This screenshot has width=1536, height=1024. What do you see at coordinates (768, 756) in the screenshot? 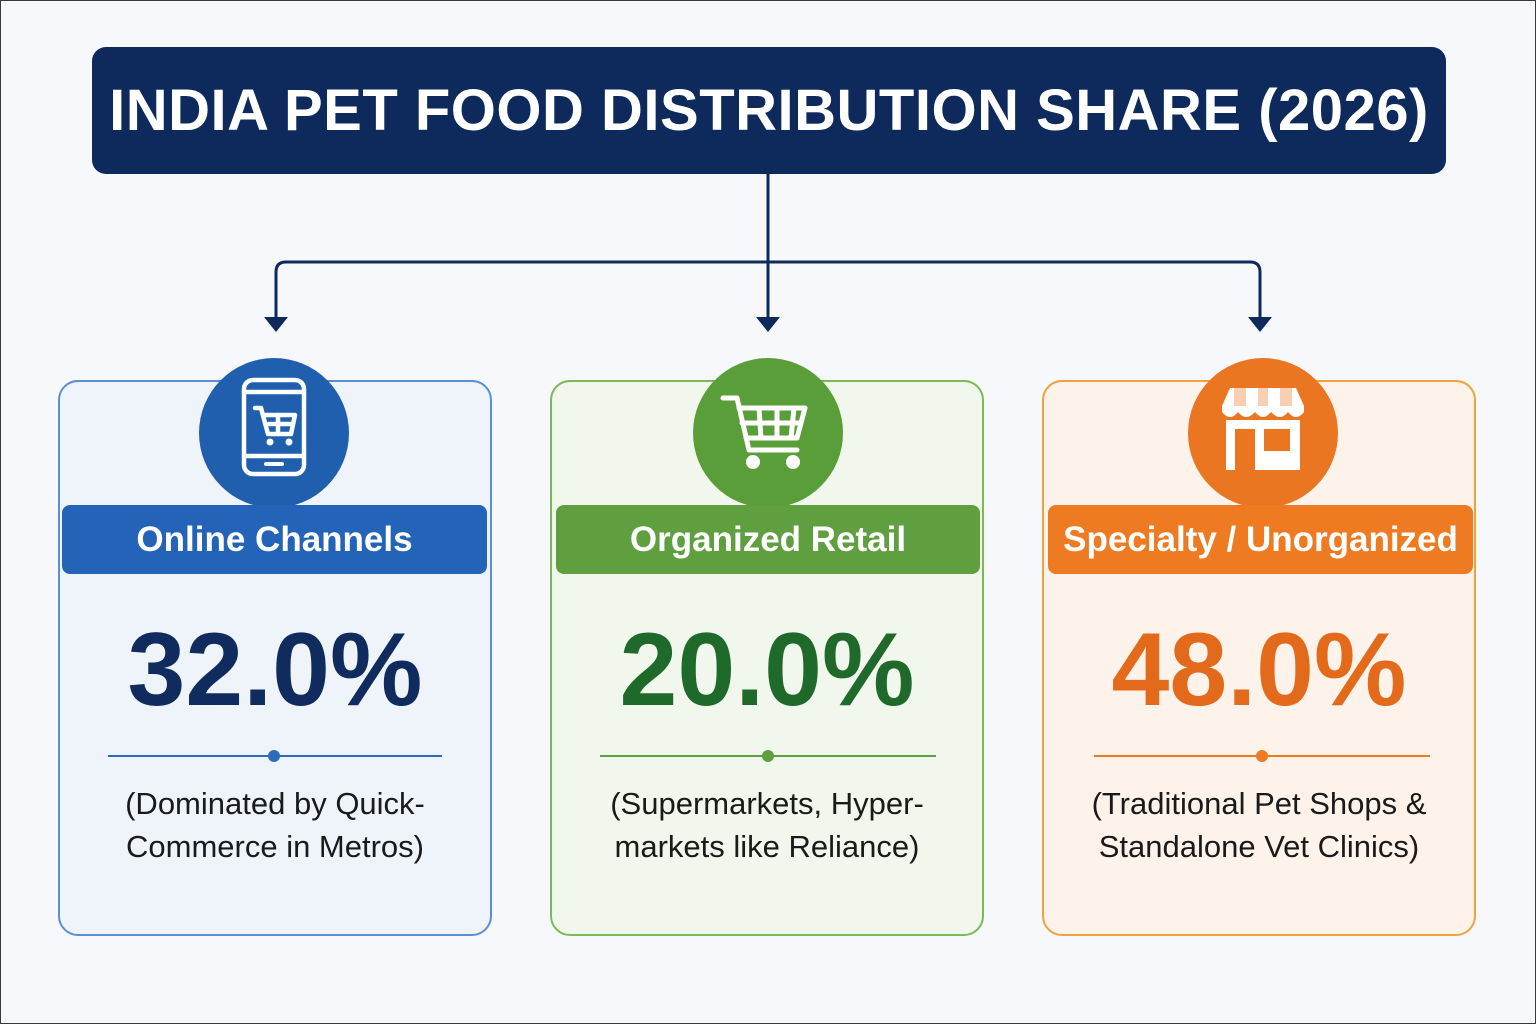
I see `retail-divider-dot` at bounding box center [768, 756].